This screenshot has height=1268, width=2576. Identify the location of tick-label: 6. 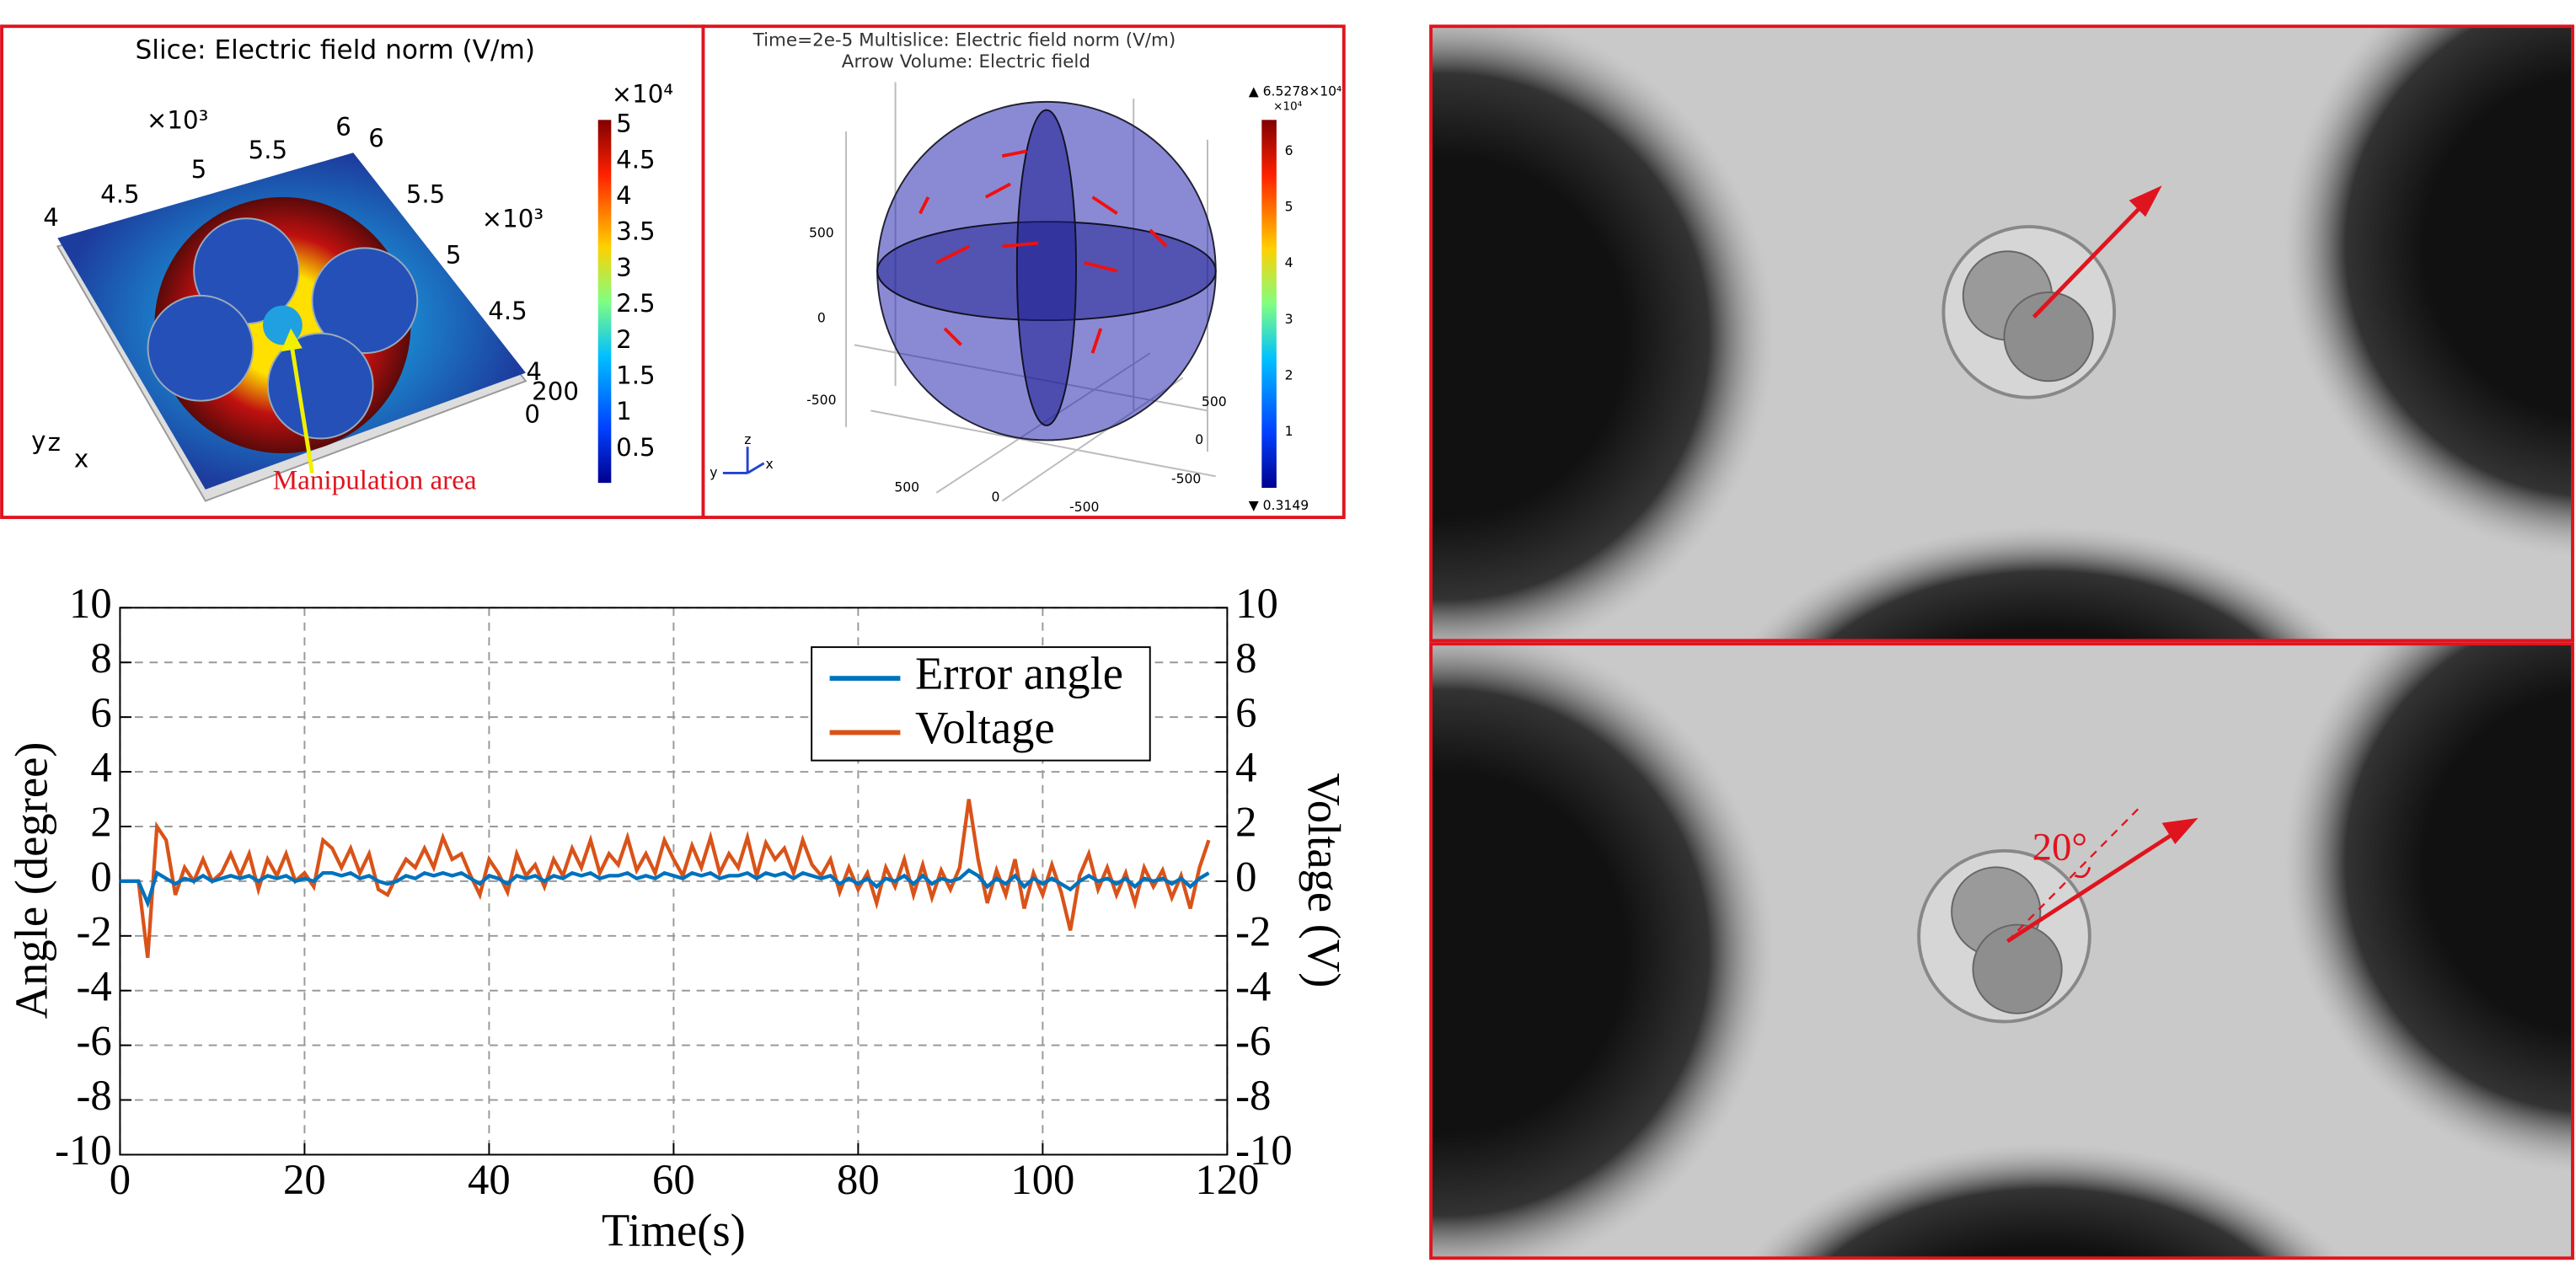
(343, 127).